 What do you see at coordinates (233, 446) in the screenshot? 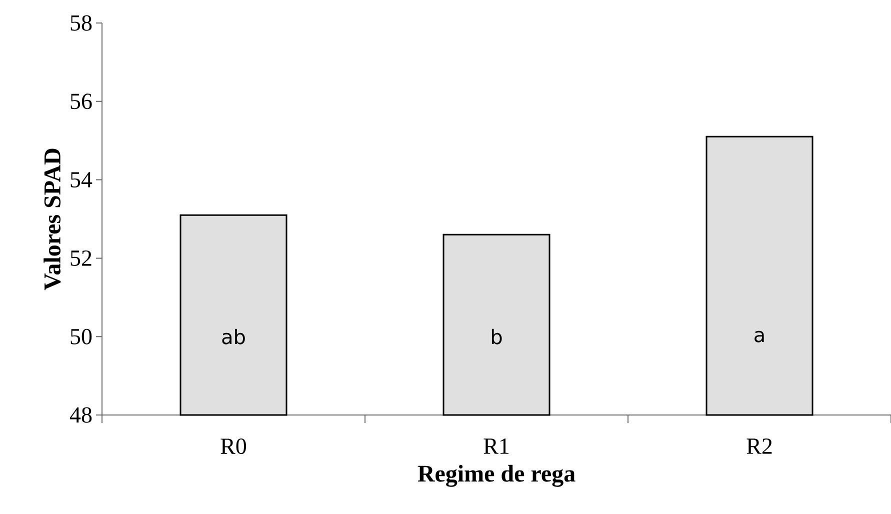
I see `x-tick-label: R0` at bounding box center [233, 446].